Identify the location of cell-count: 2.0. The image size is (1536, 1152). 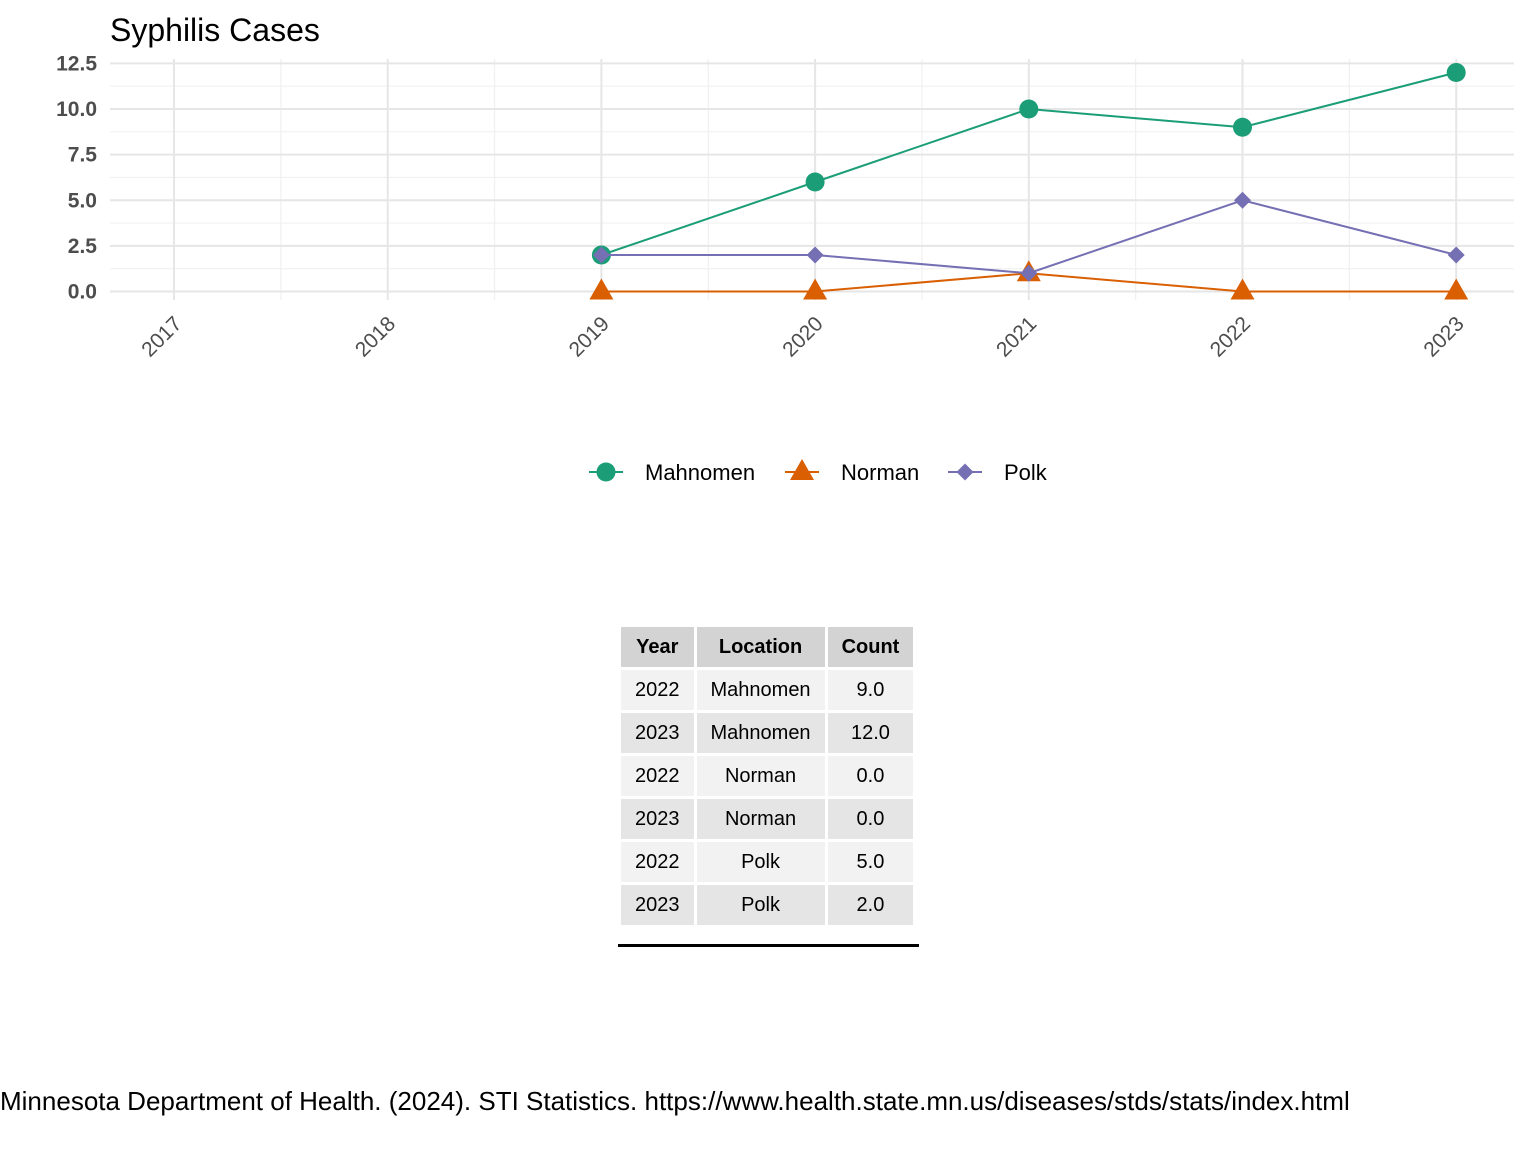
(870, 905).